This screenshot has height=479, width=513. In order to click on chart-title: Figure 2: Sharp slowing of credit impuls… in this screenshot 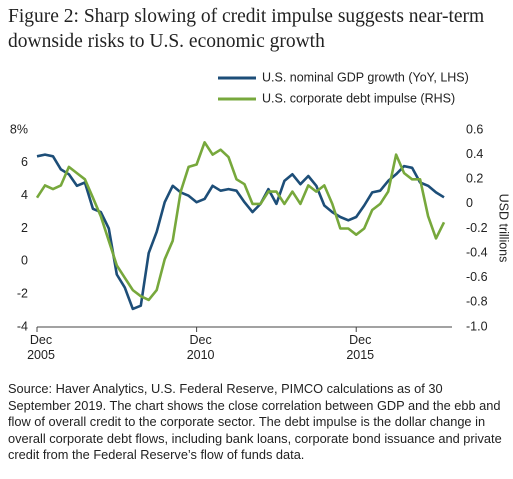, I will do `click(246, 29)`.